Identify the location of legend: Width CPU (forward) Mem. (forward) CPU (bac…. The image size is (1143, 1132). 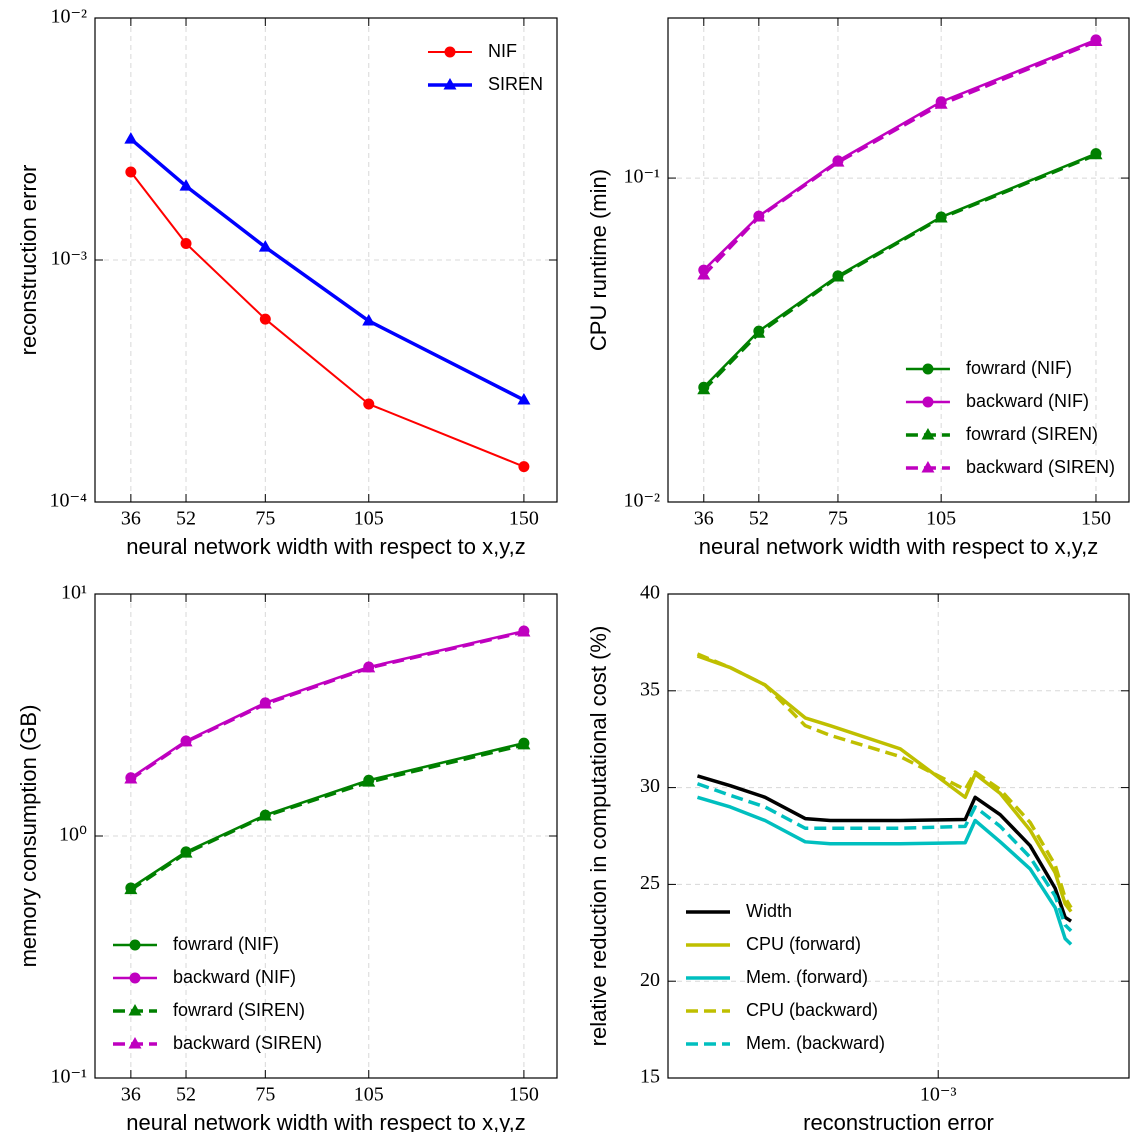
(785, 977).